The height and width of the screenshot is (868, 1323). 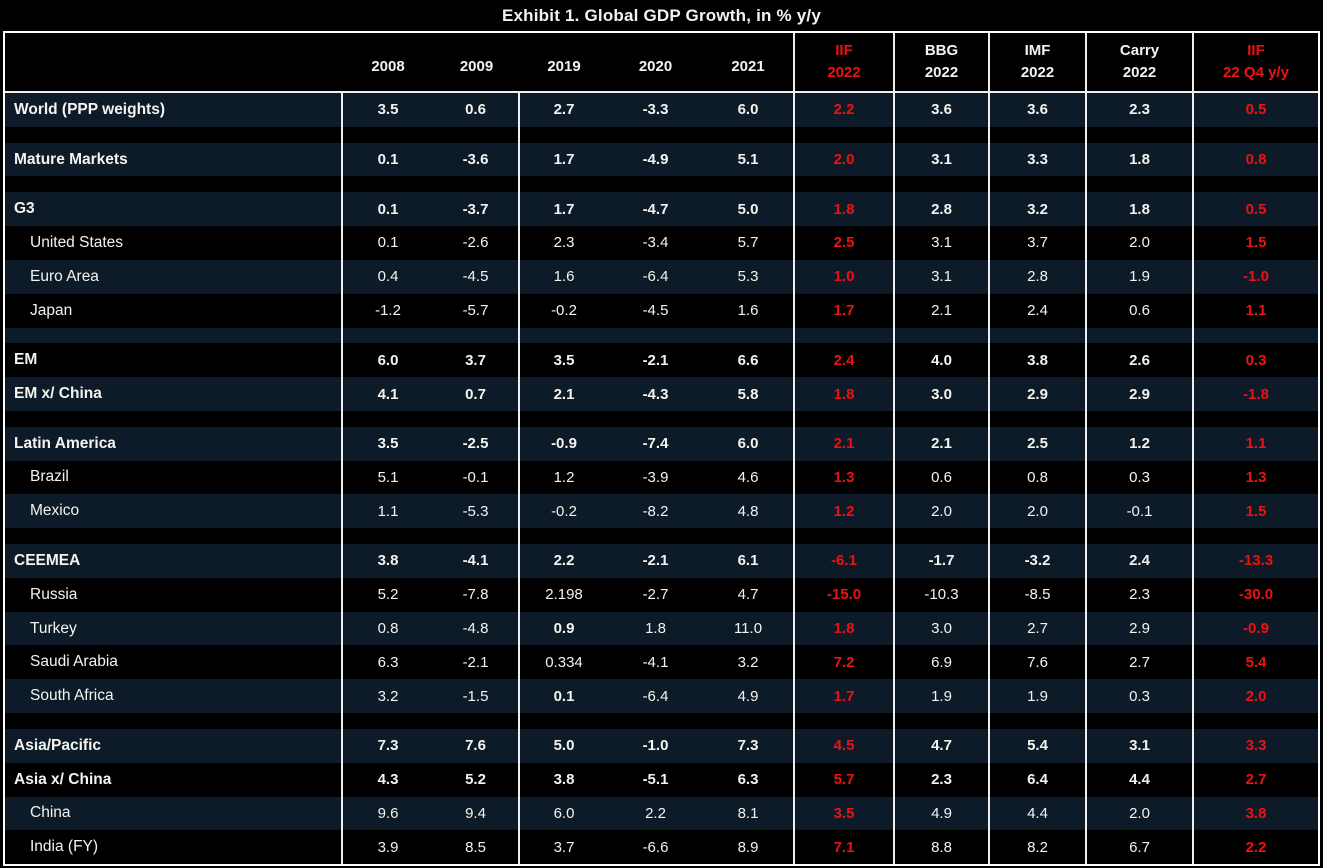 What do you see at coordinates (1140, 159) in the screenshot?
I see `cell-carry_2022: 1.8` at bounding box center [1140, 159].